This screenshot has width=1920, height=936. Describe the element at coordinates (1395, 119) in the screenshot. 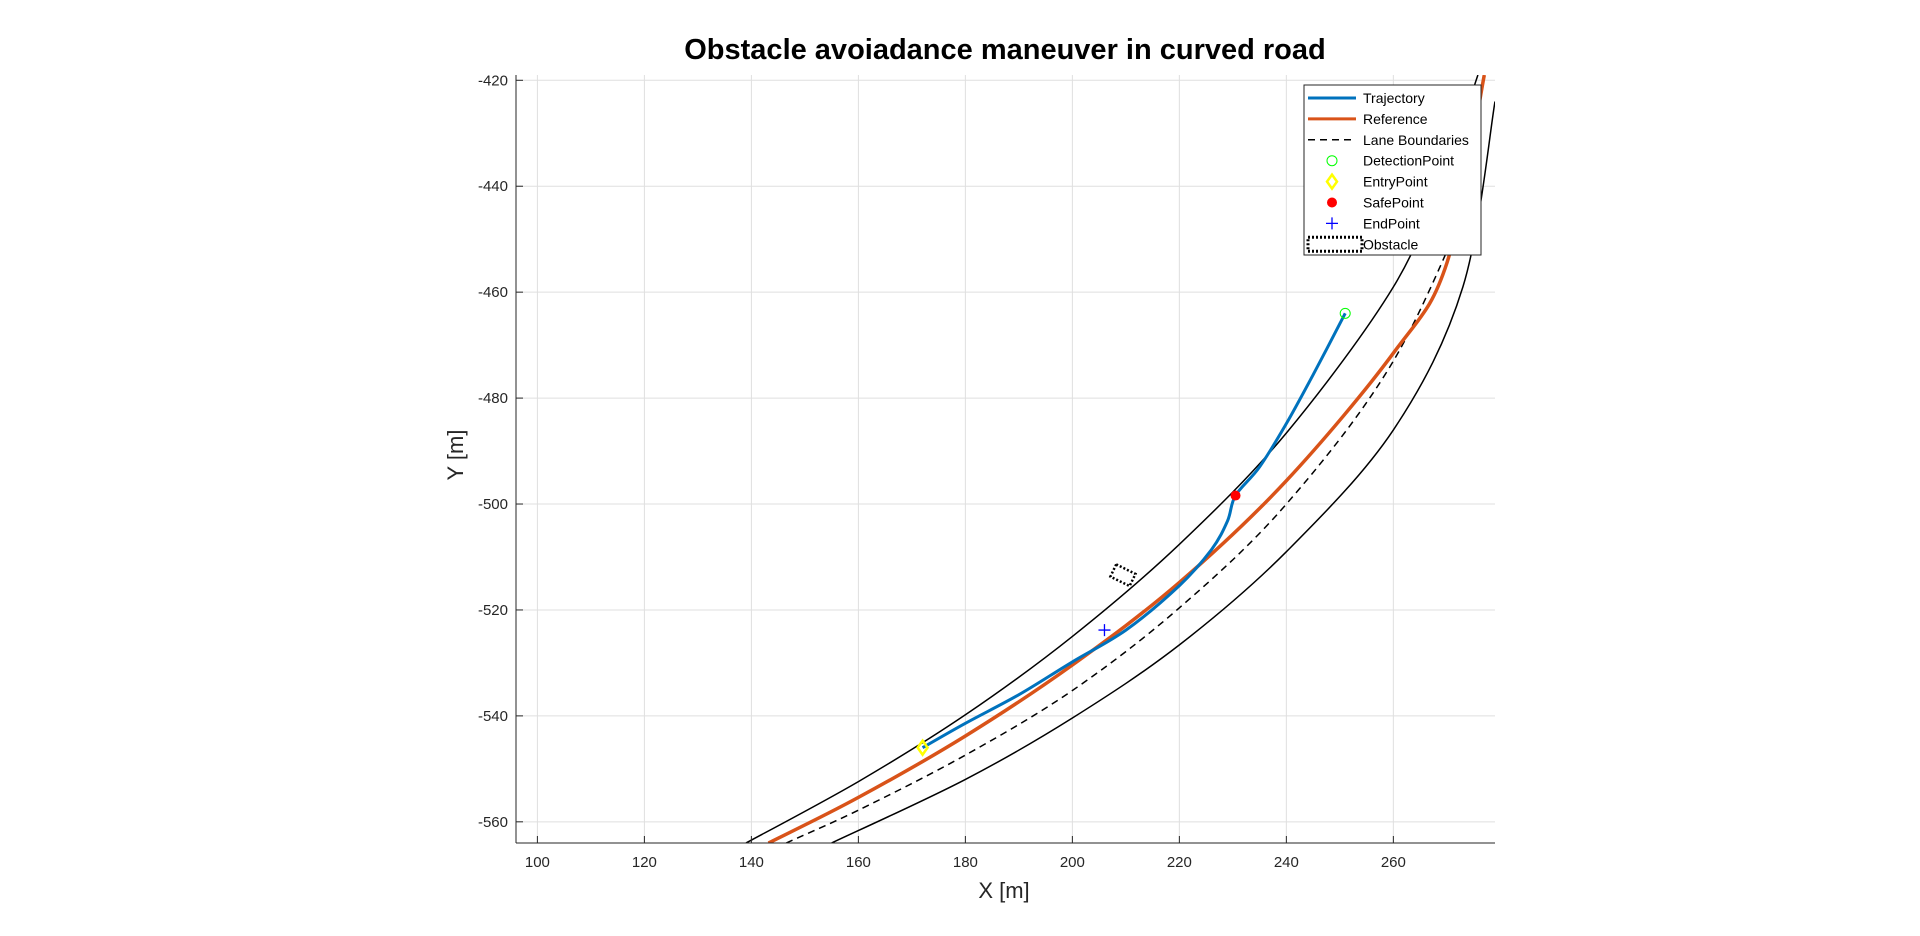

I see `legend-label: Reference` at that location.